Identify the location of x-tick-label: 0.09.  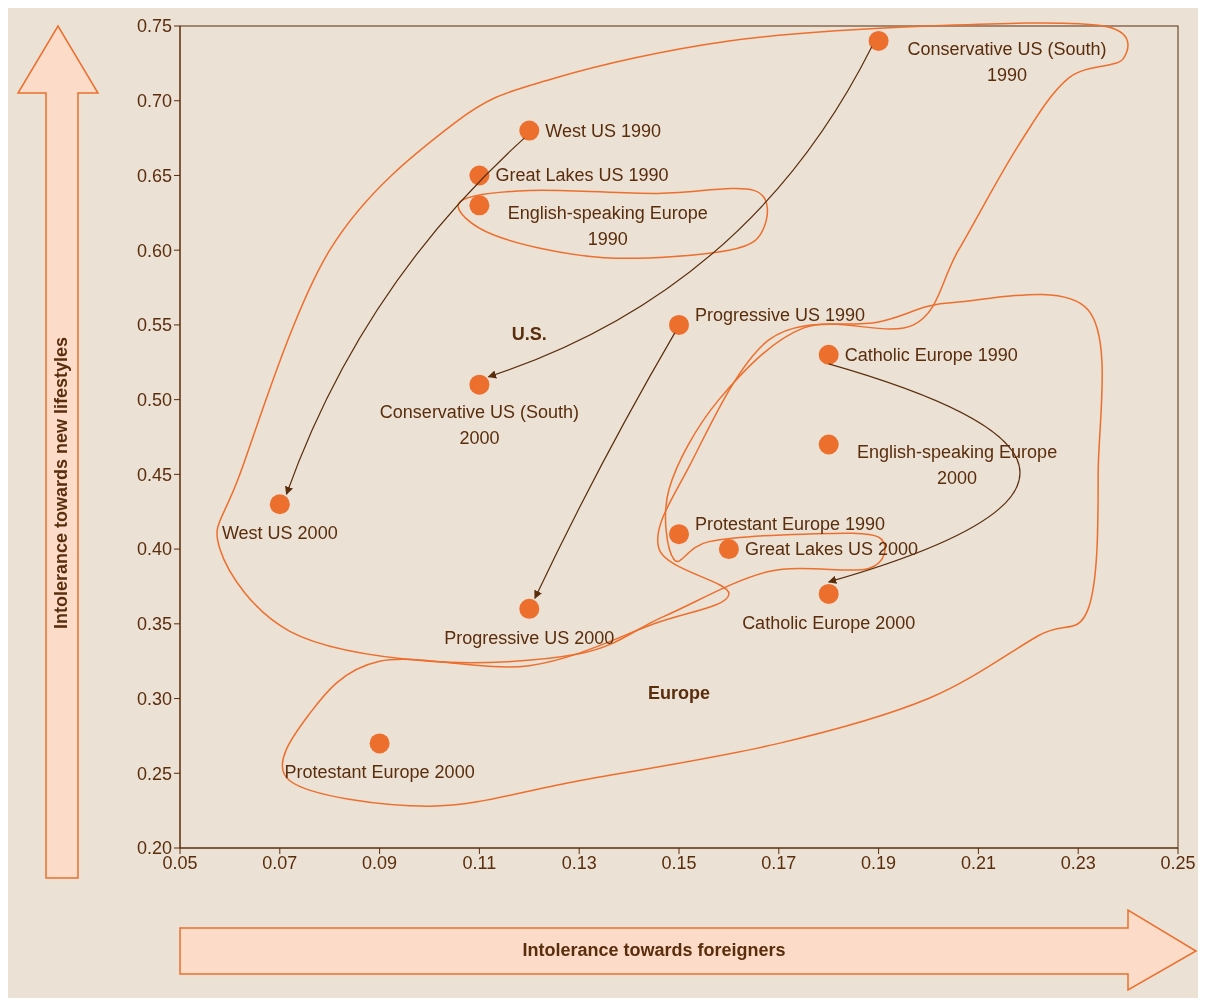
(380, 862).